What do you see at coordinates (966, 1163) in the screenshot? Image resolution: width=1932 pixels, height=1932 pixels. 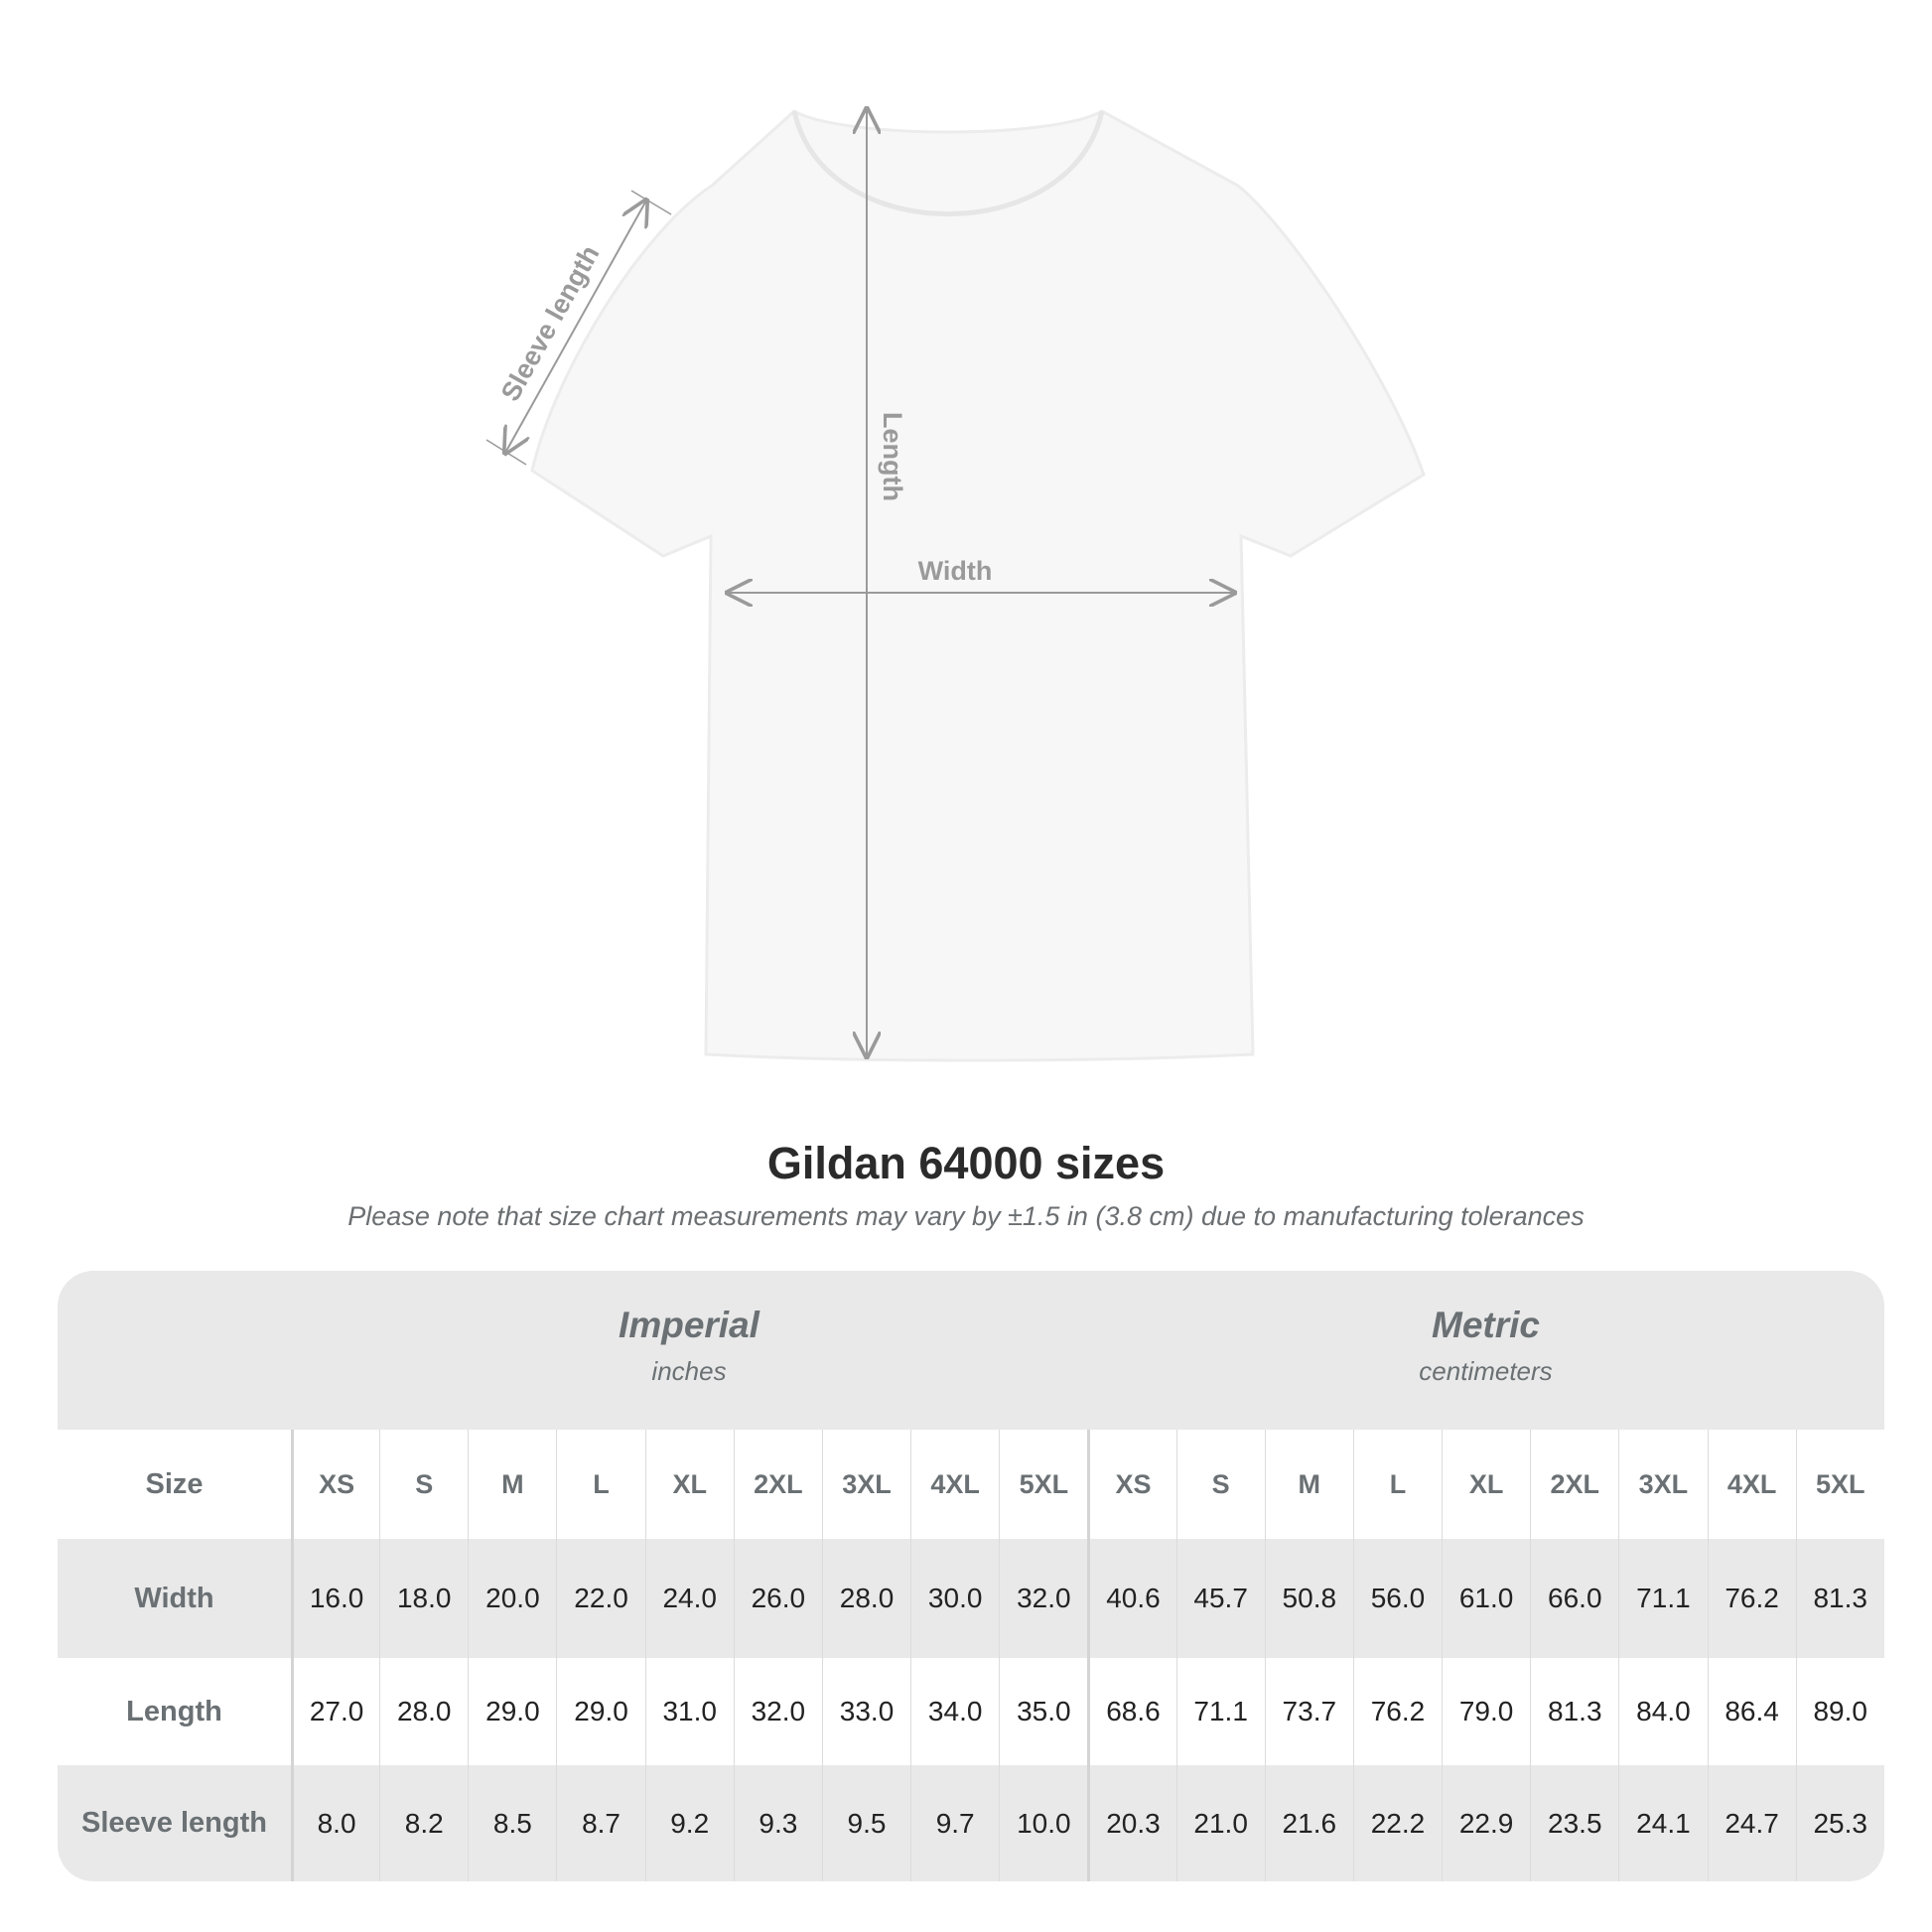 I see `page-title: Gildan 64000 sizes` at bounding box center [966, 1163].